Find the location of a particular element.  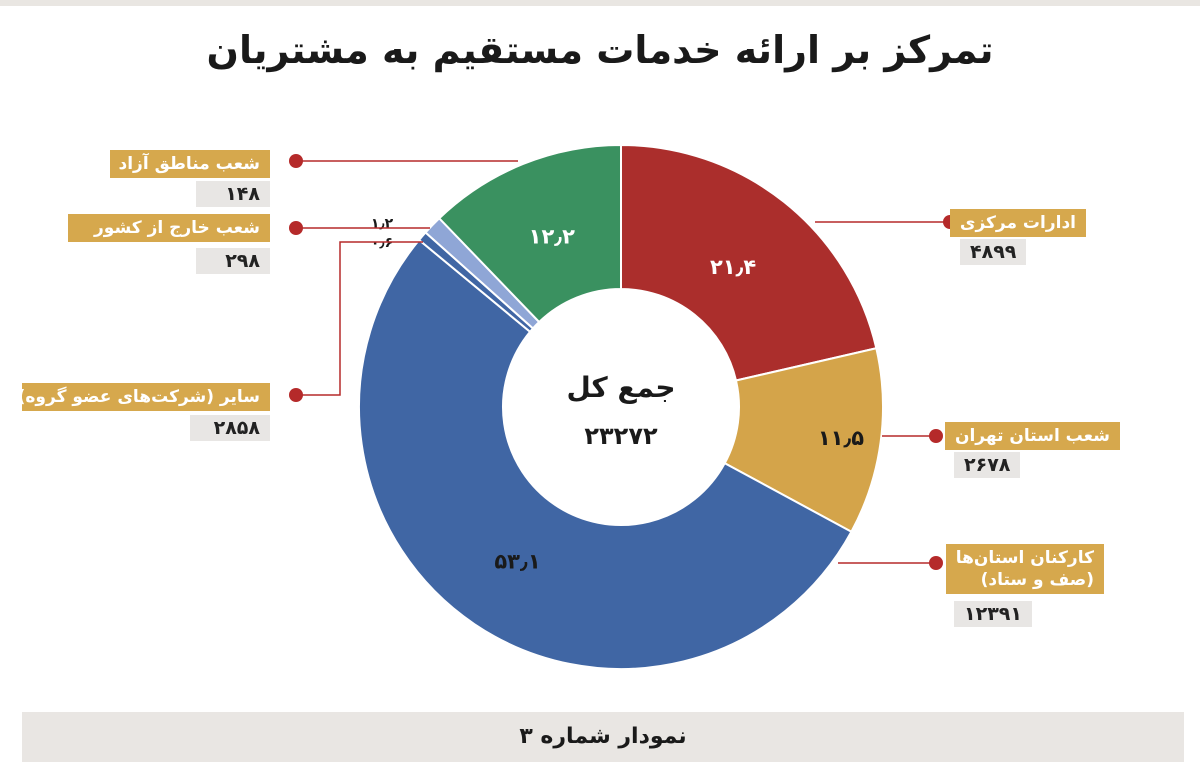

label-provincial-staff-line2: (صف و ستاد) is located at coordinates (1037, 580).